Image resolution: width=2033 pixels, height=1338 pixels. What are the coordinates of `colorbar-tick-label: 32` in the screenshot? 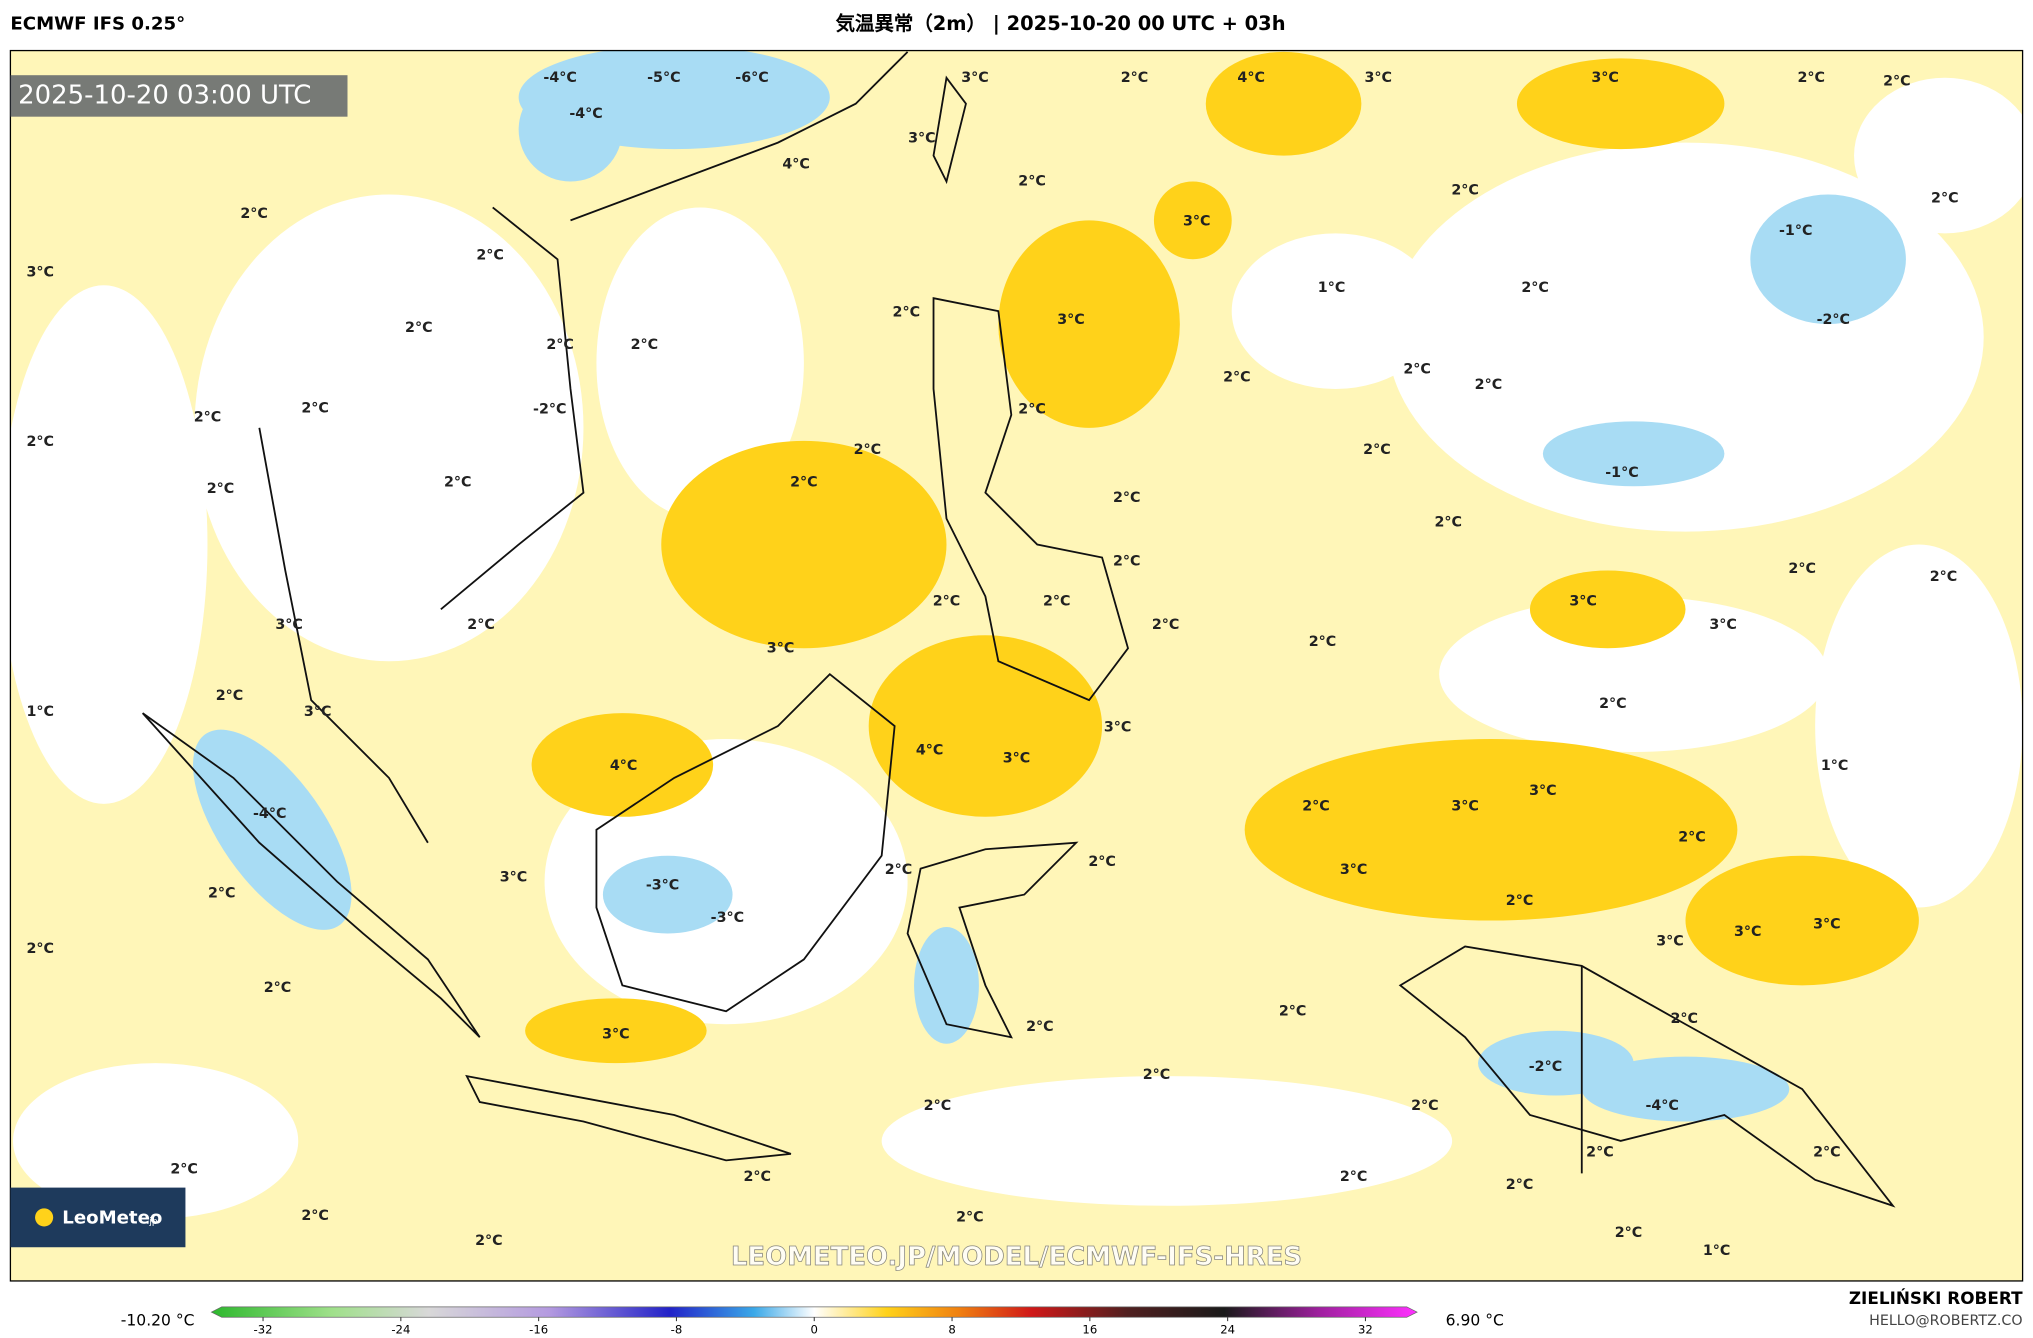 It's located at (1365, 1330).